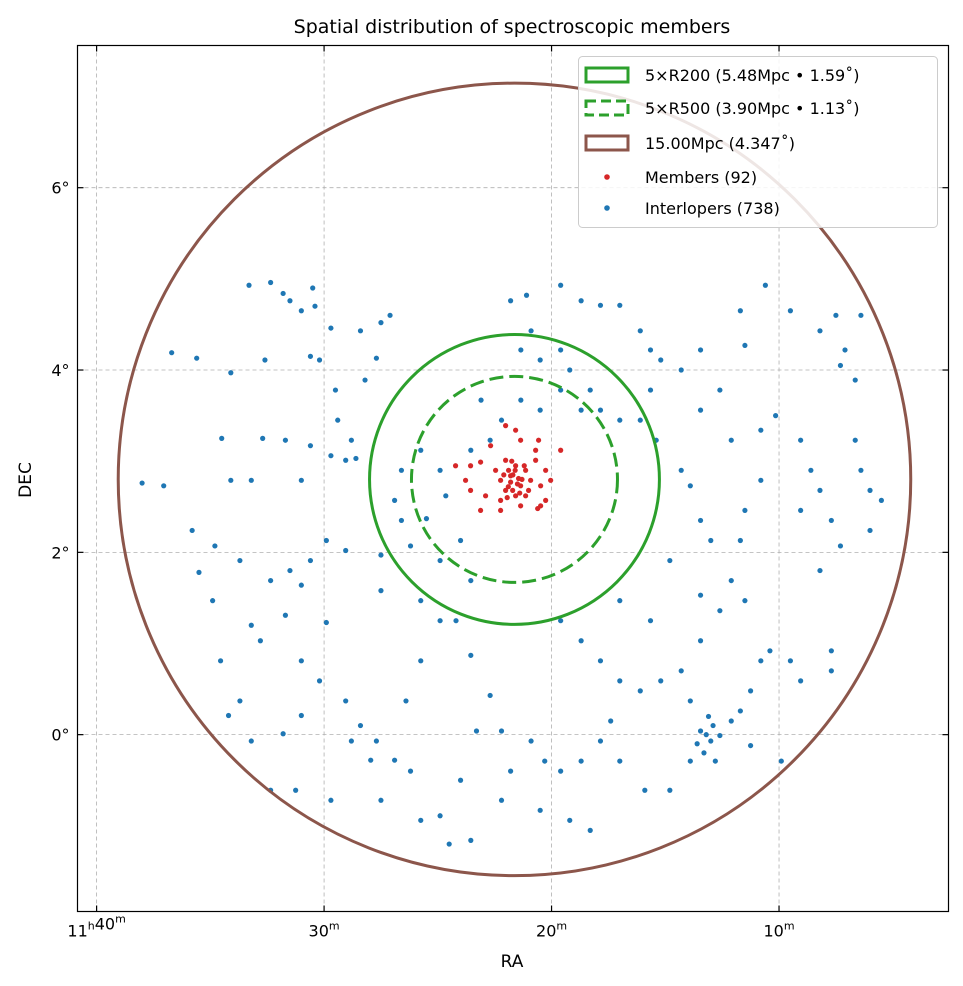  I want to click on r200-circle, so click(514, 479).